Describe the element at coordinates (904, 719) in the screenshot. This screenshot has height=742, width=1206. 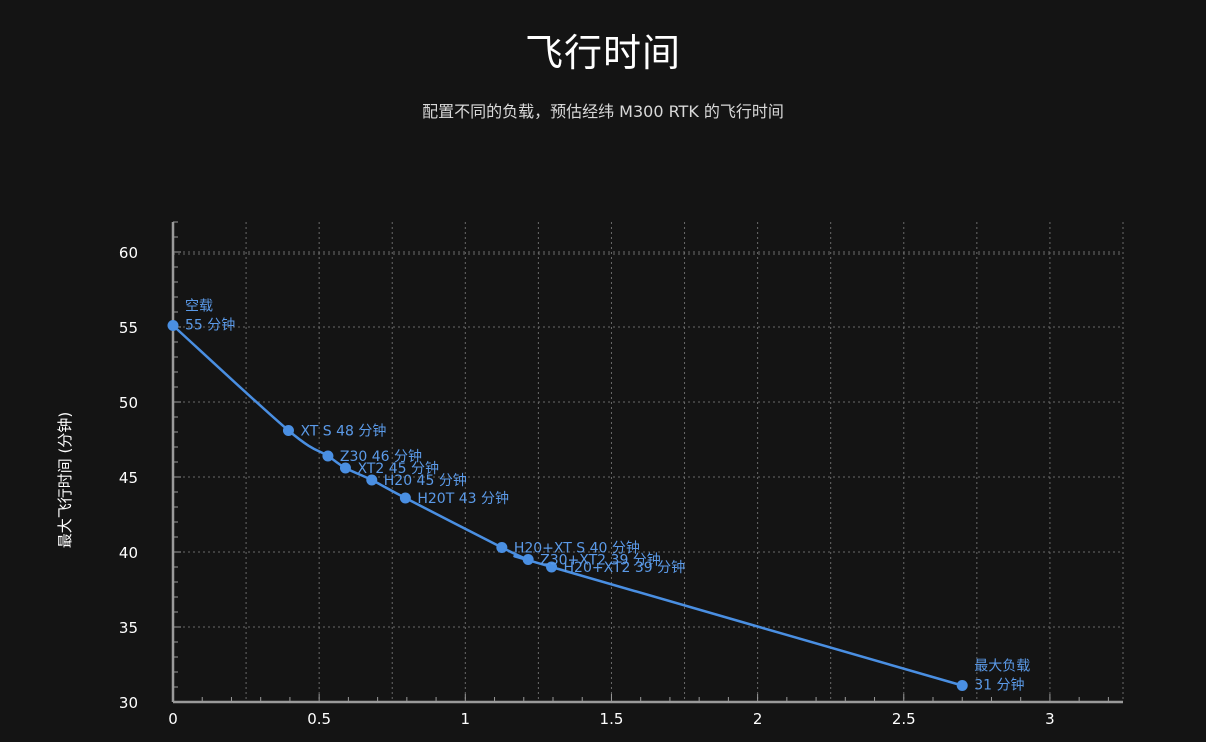
I see `x-tick-label: 2.5` at that location.